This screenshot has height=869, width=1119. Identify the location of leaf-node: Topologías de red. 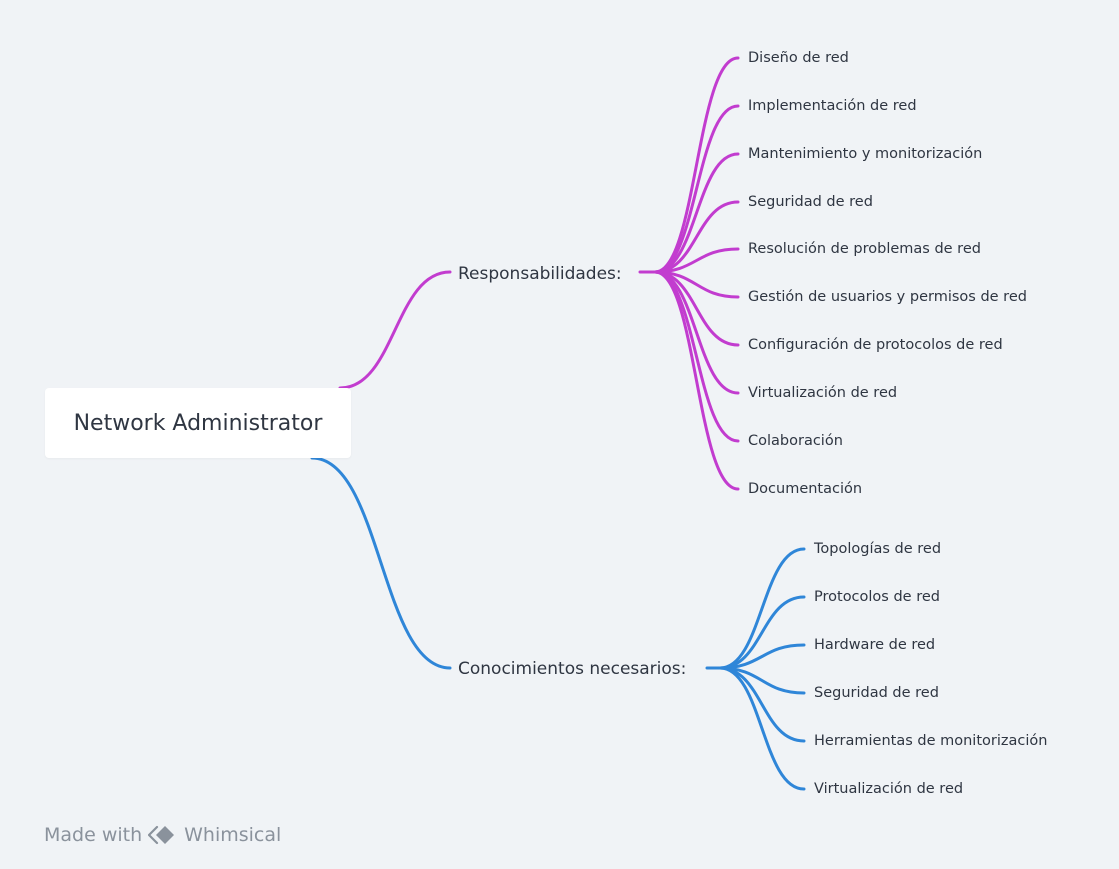
(878, 549).